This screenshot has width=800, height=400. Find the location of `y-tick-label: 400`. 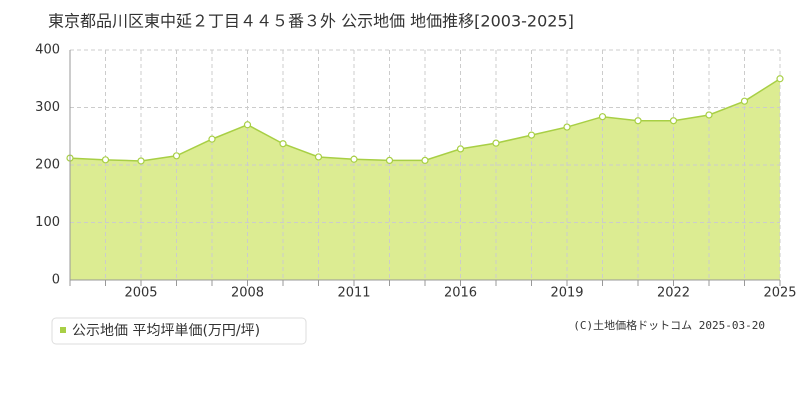

y-tick-label: 400 is located at coordinates (47, 50).